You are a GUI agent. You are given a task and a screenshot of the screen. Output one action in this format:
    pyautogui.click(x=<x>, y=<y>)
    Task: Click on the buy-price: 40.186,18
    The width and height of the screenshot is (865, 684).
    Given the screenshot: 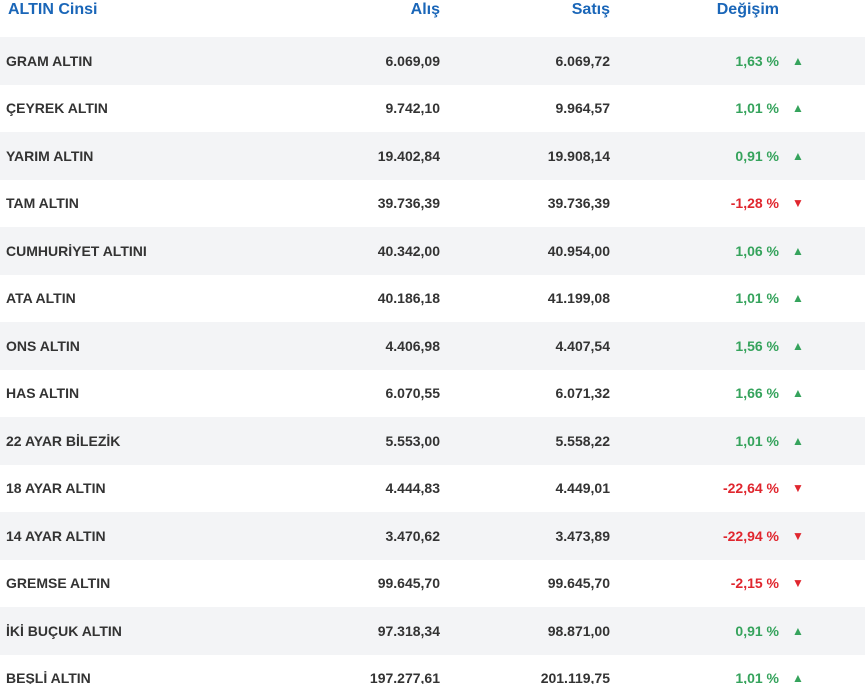 What is the action you would take?
    pyautogui.click(x=408, y=298)
    